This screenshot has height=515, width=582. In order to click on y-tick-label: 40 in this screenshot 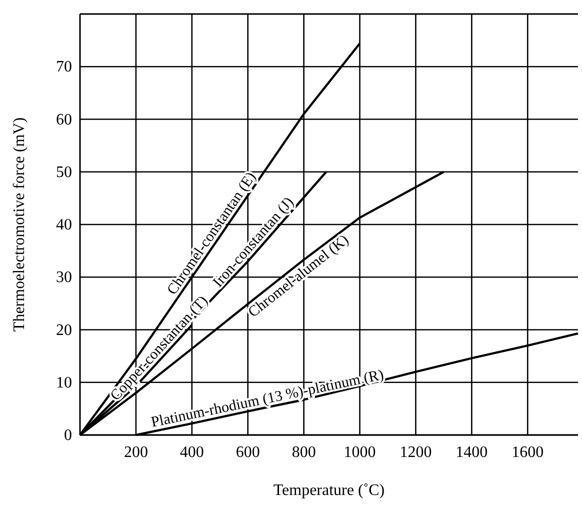, I will do `click(64, 225)`.